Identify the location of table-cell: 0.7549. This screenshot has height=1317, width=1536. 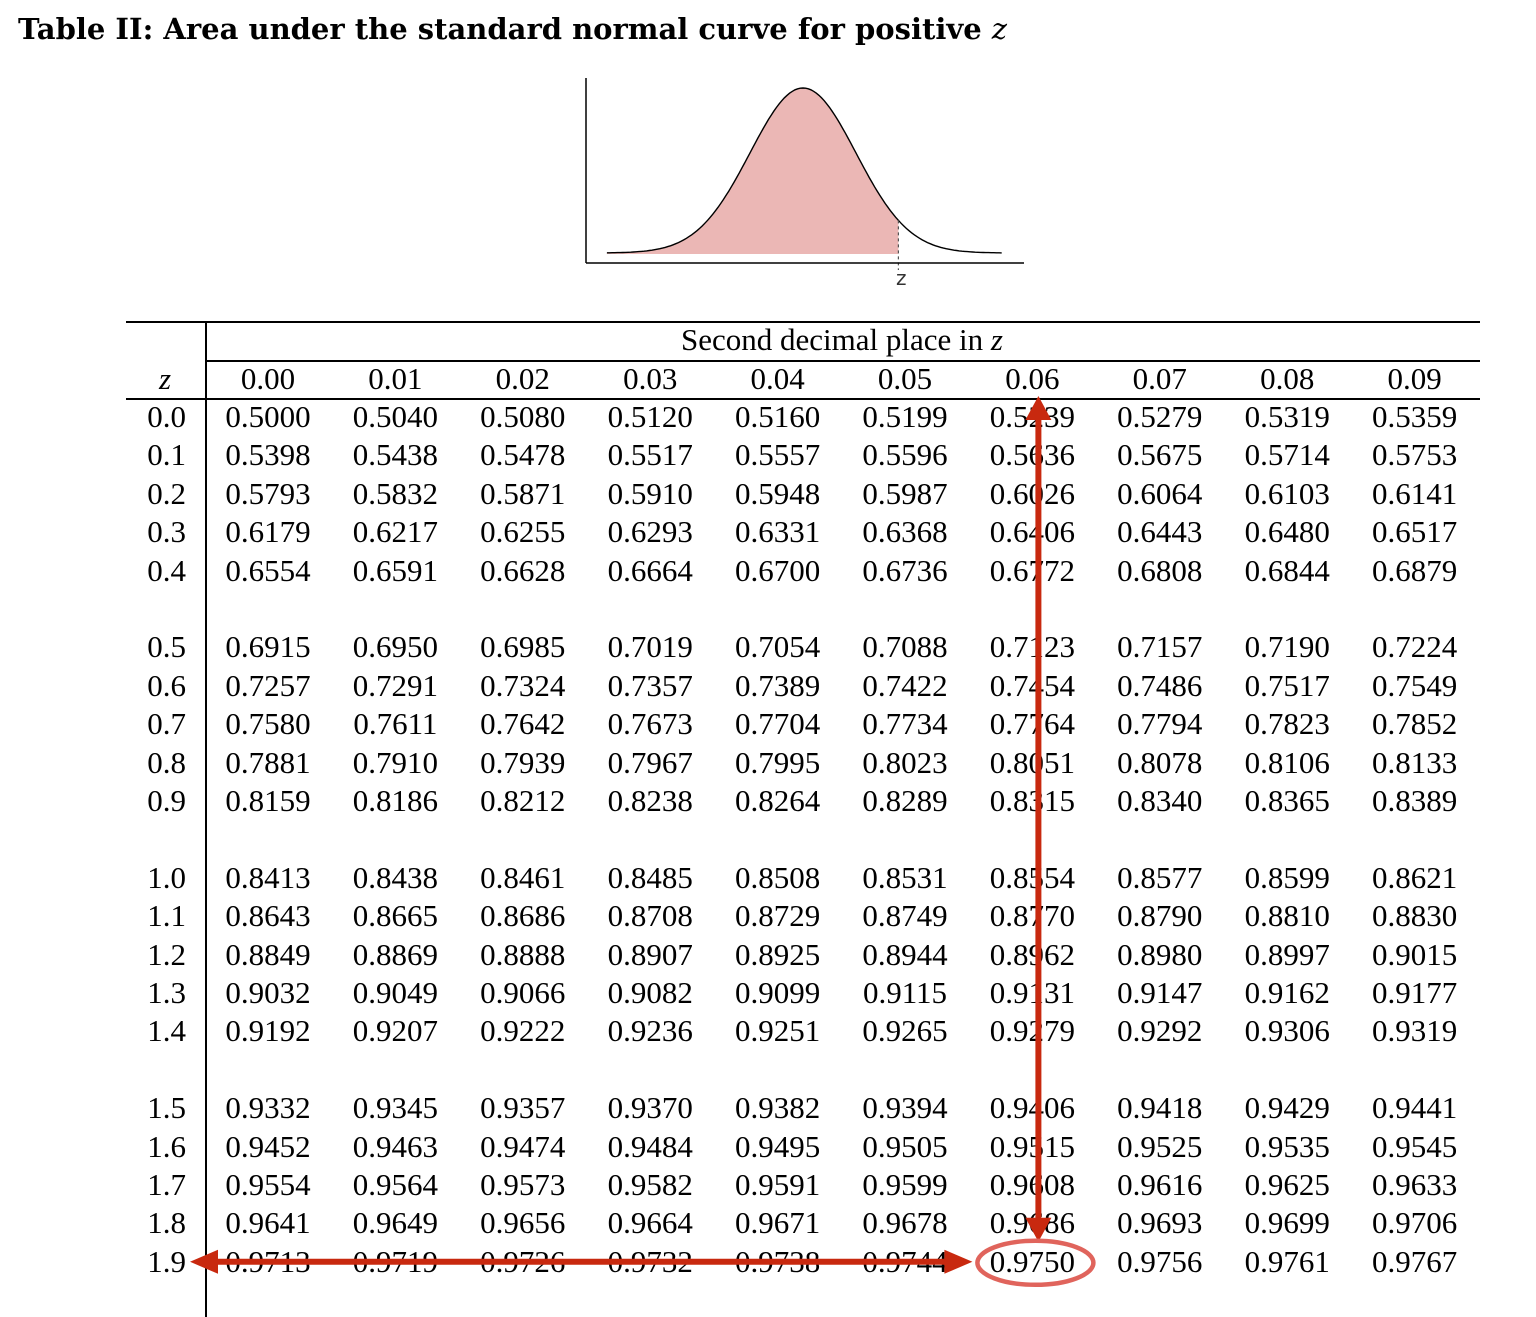
(1414, 685).